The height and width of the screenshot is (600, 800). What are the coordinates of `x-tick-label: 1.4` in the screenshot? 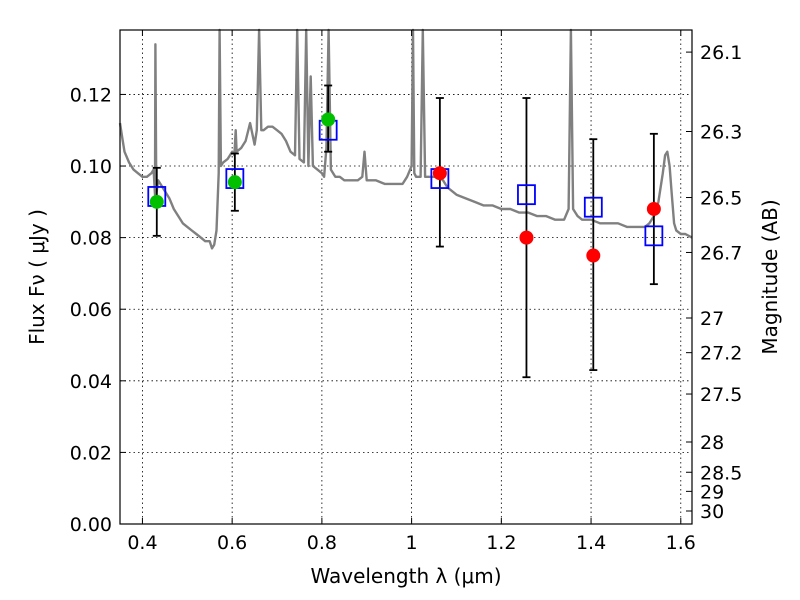 It's located at (591, 543).